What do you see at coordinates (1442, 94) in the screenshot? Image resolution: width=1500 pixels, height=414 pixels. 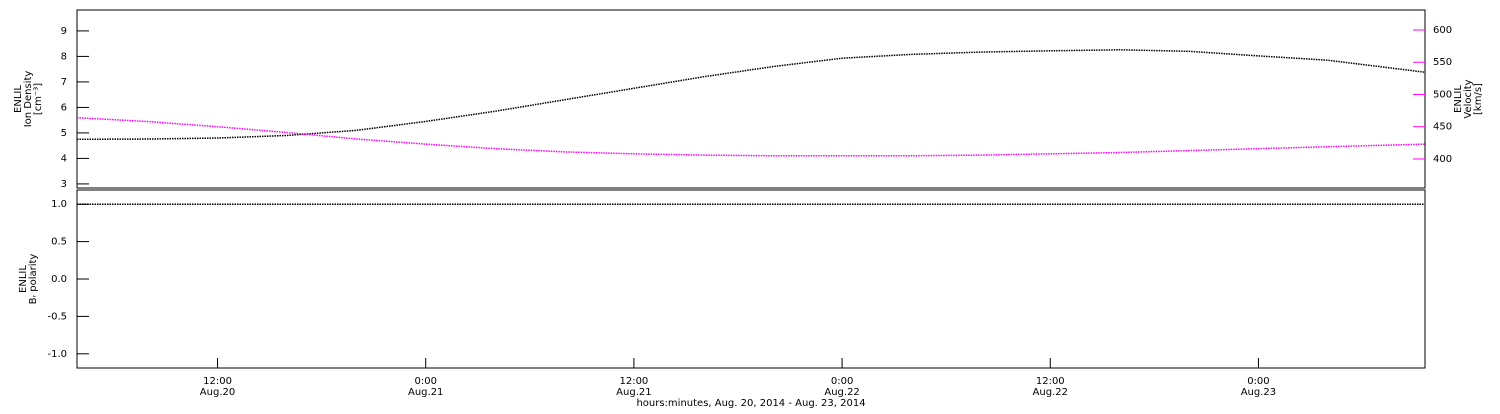 I see `y2-tick-label: 500` at bounding box center [1442, 94].